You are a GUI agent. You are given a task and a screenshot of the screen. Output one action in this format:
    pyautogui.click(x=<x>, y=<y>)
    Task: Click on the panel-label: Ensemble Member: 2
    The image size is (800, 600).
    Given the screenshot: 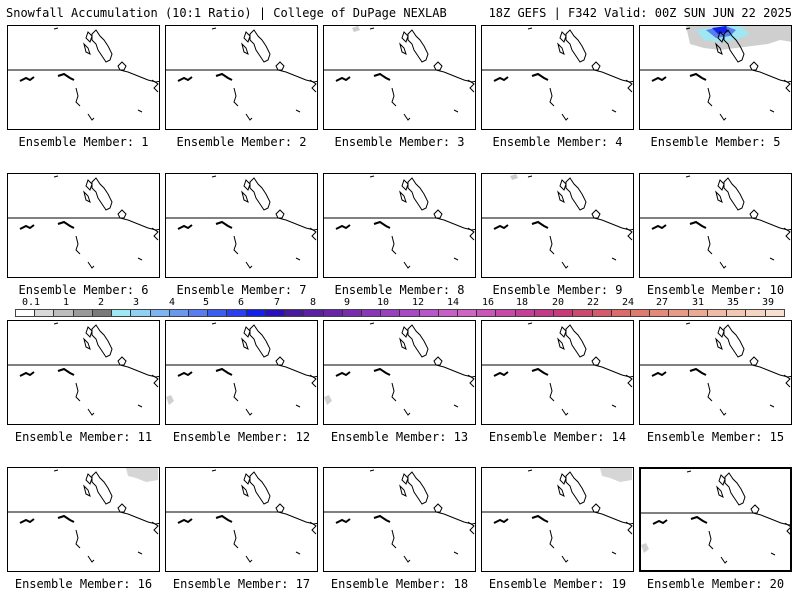 What is the action you would take?
    pyautogui.click(x=241, y=142)
    